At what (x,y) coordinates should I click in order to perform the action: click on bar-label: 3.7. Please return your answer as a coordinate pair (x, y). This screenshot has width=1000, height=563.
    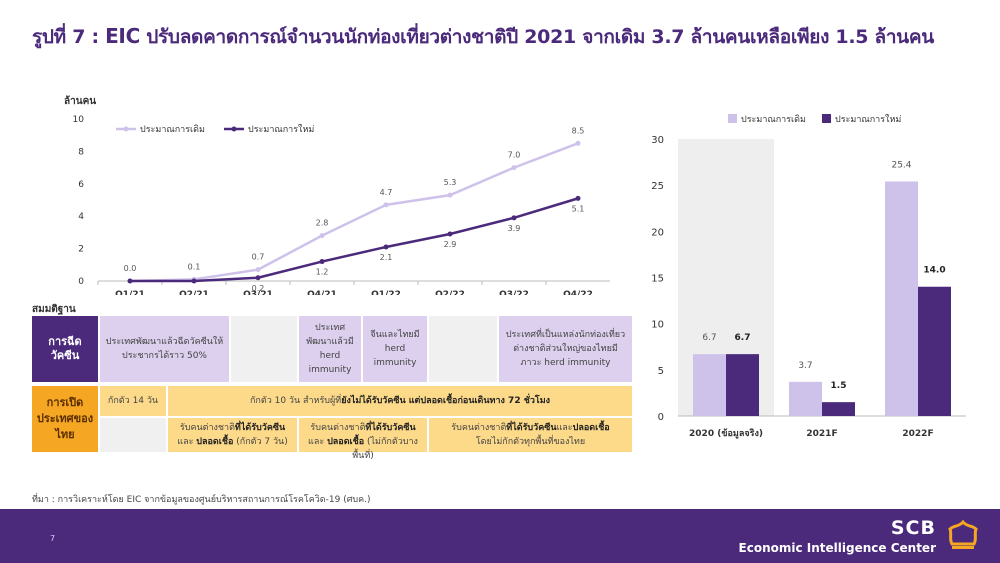
    Looking at the image, I should click on (805, 366).